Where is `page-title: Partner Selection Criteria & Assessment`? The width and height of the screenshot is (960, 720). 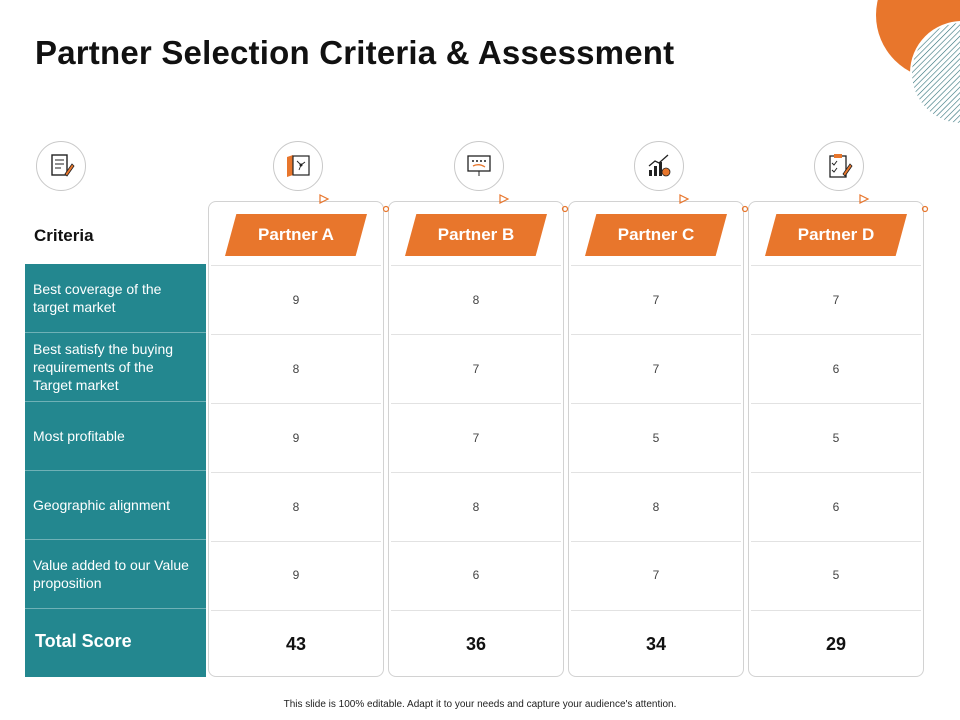
page-title: Partner Selection Criteria & Assessment is located at coordinates (355, 52).